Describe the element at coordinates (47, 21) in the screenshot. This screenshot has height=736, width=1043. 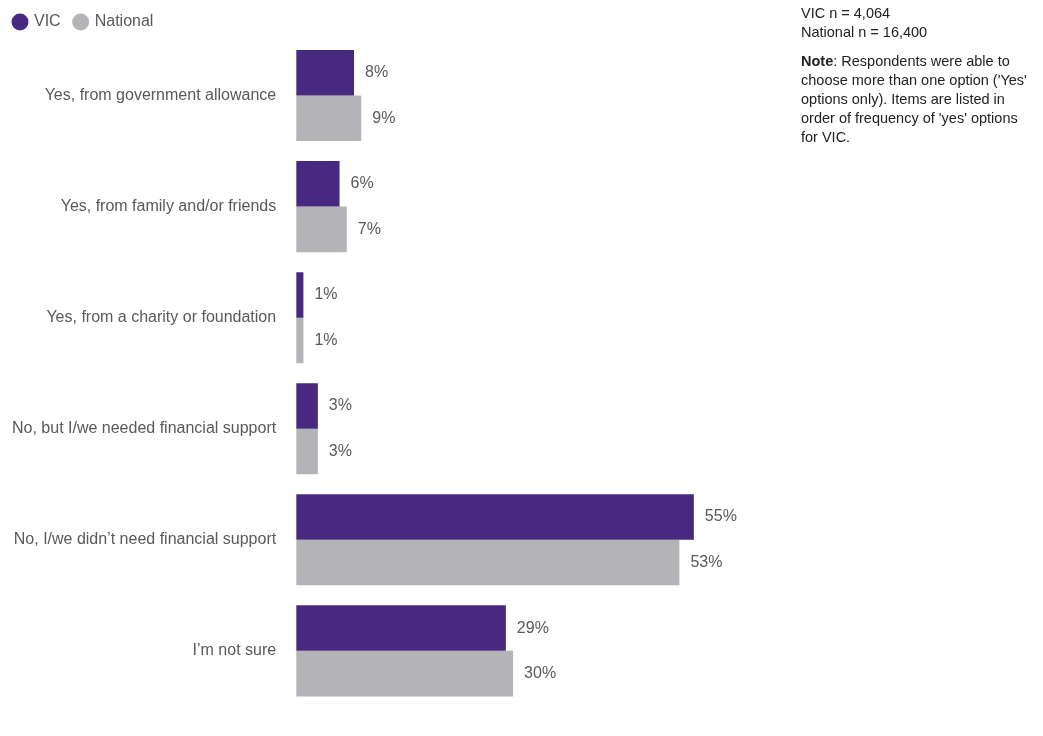
I see `legend-label: VIC` at that location.